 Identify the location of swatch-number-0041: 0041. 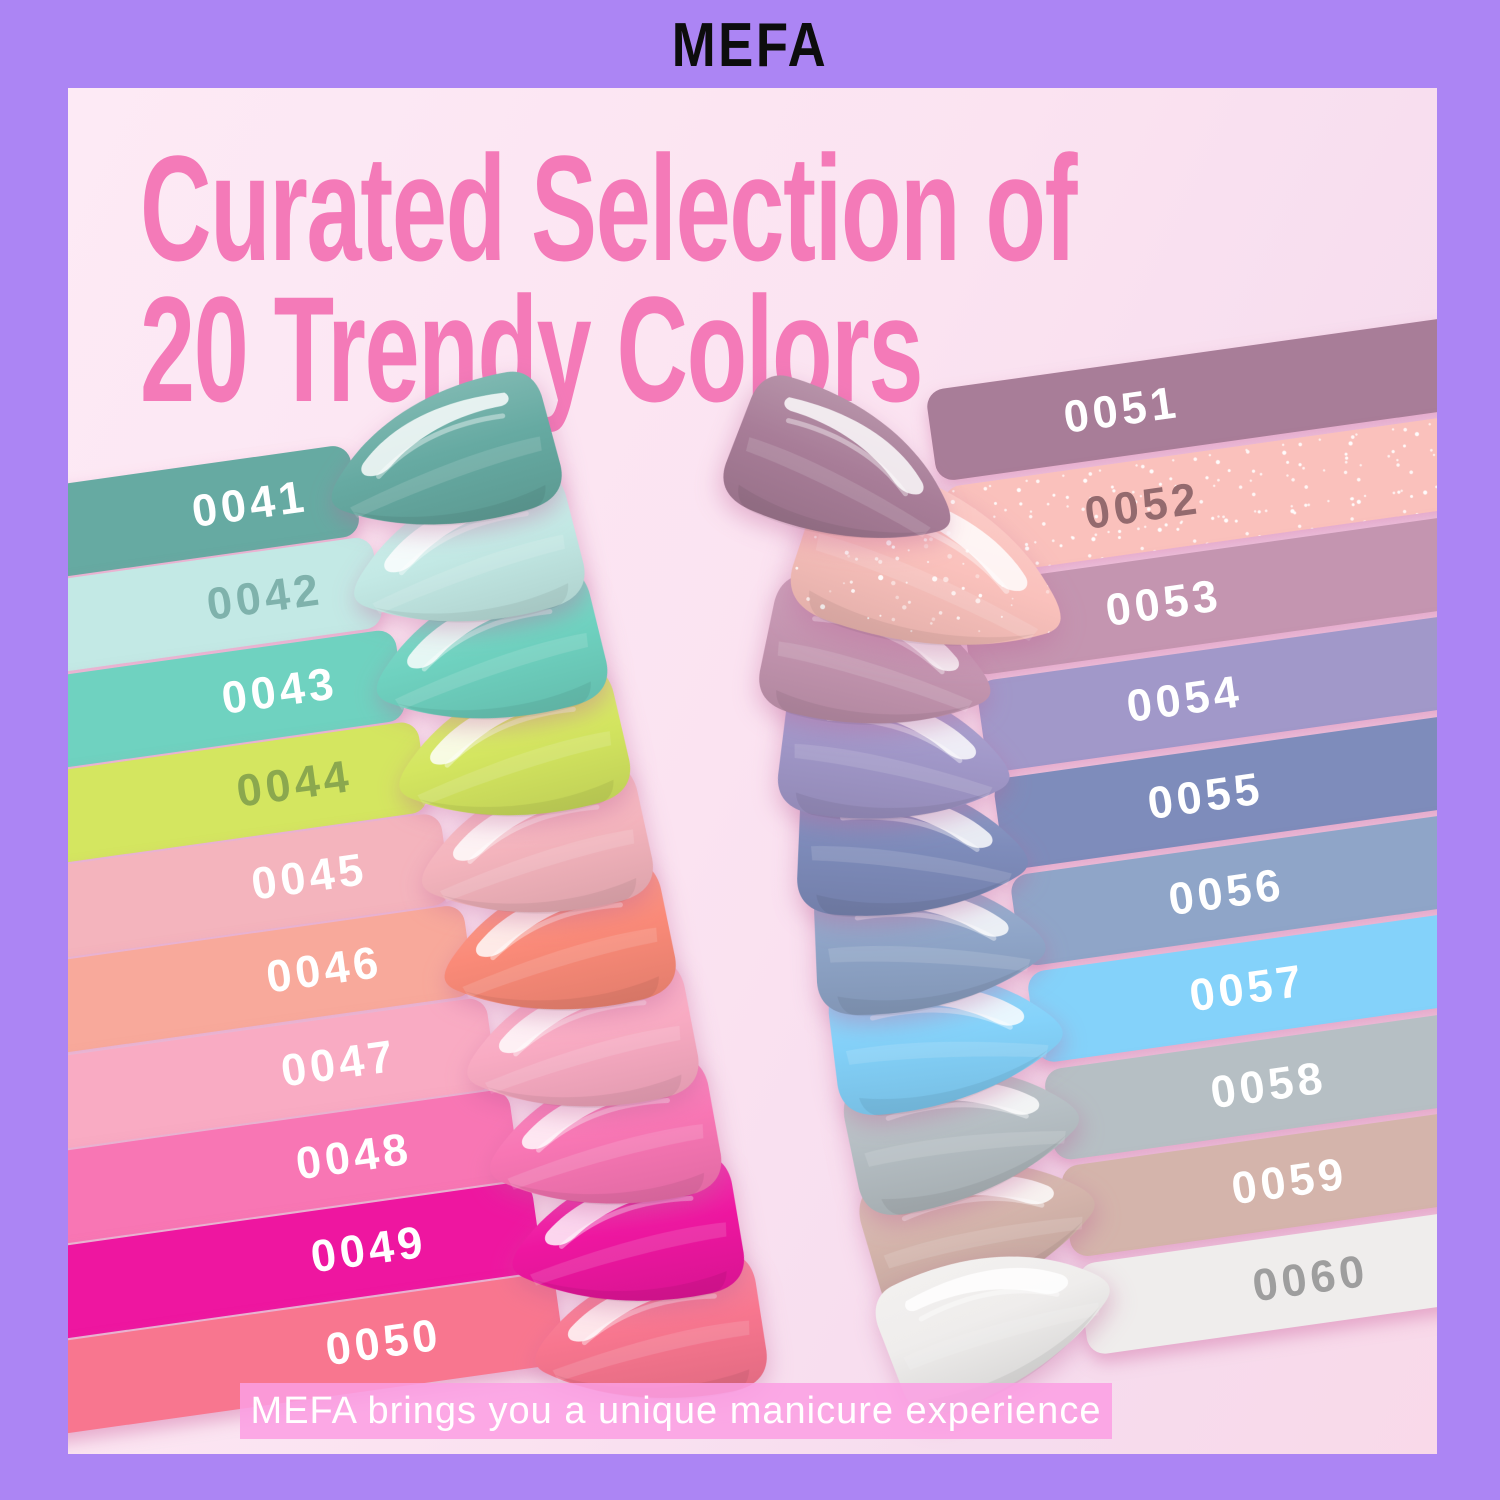
(249, 503).